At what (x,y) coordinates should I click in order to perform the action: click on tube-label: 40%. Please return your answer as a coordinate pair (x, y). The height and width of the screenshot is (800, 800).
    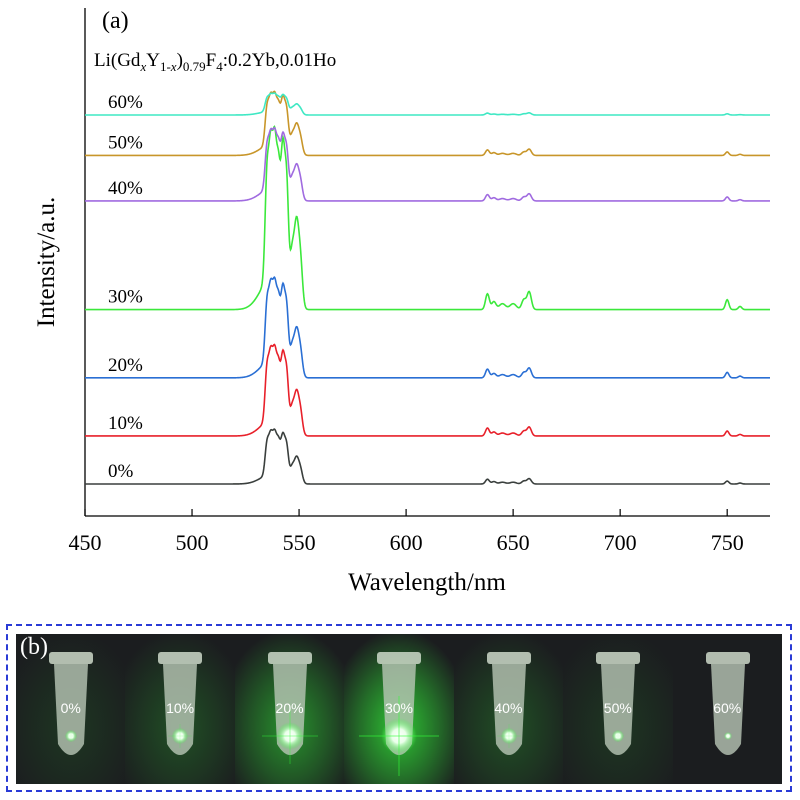
    Looking at the image, I should click on (508, 708).